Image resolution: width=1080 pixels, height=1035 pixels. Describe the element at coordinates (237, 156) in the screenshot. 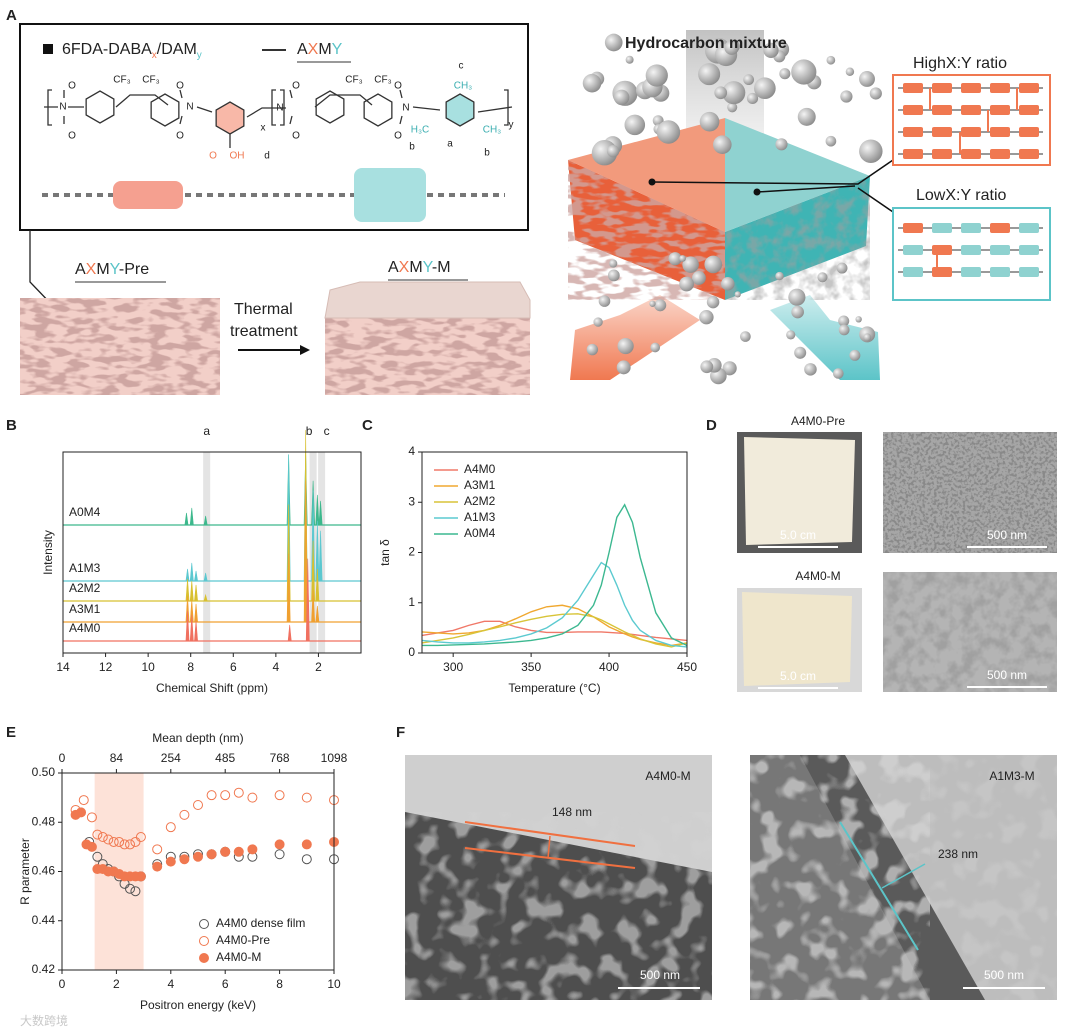

I see `atom-label: OH` at that location.